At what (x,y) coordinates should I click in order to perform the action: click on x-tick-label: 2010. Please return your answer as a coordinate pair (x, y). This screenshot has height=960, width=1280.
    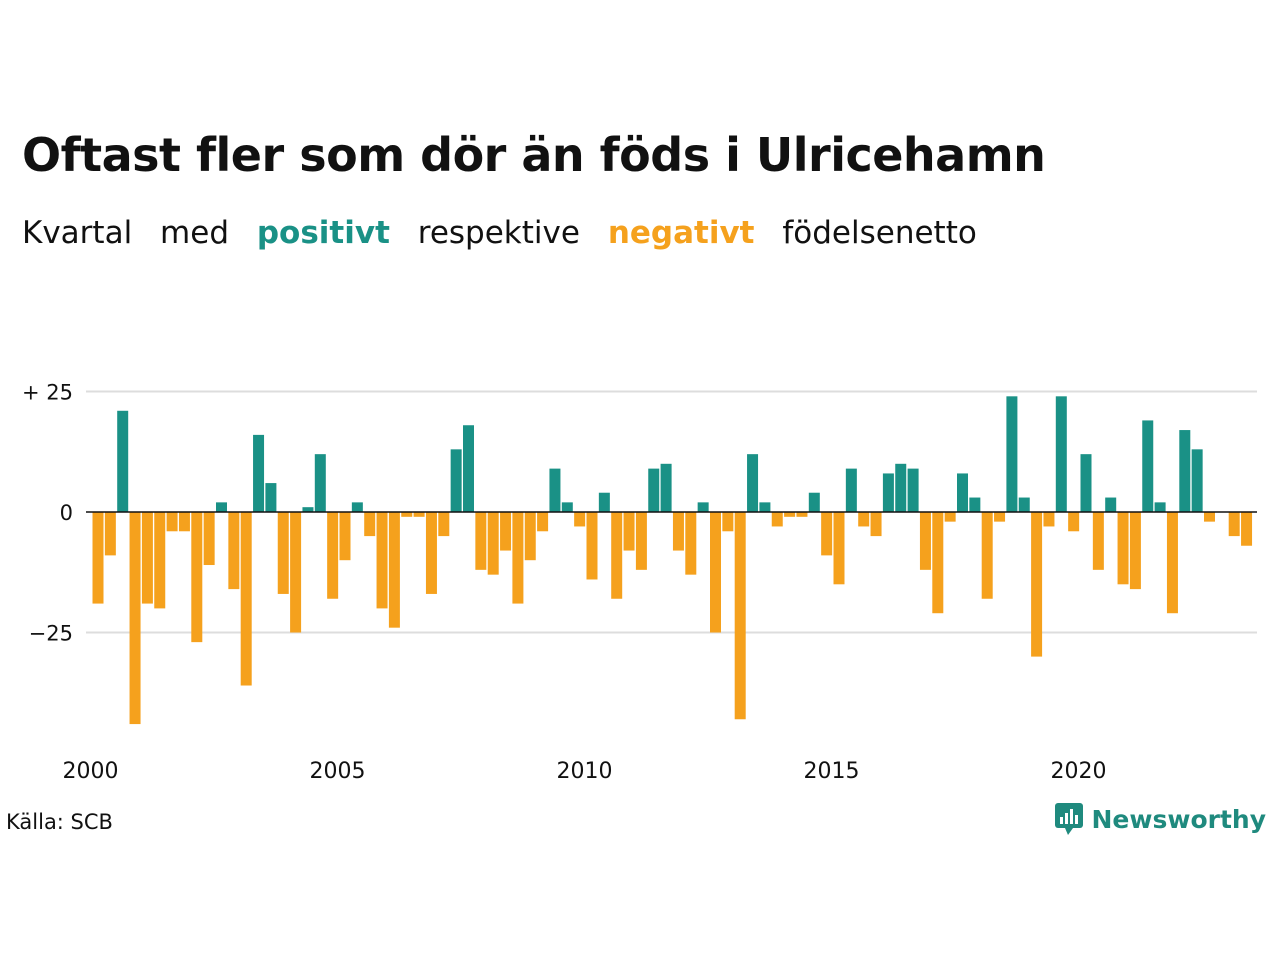
    Looking at the image, I should click on (585, 771).